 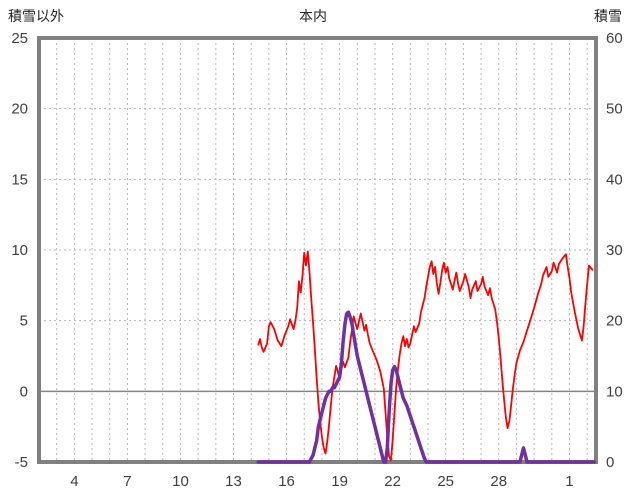 What do you see at coordinates (392, 481) in the screenshot?
I see `x-axis-tick: 22` at bounding box center [392, 481].